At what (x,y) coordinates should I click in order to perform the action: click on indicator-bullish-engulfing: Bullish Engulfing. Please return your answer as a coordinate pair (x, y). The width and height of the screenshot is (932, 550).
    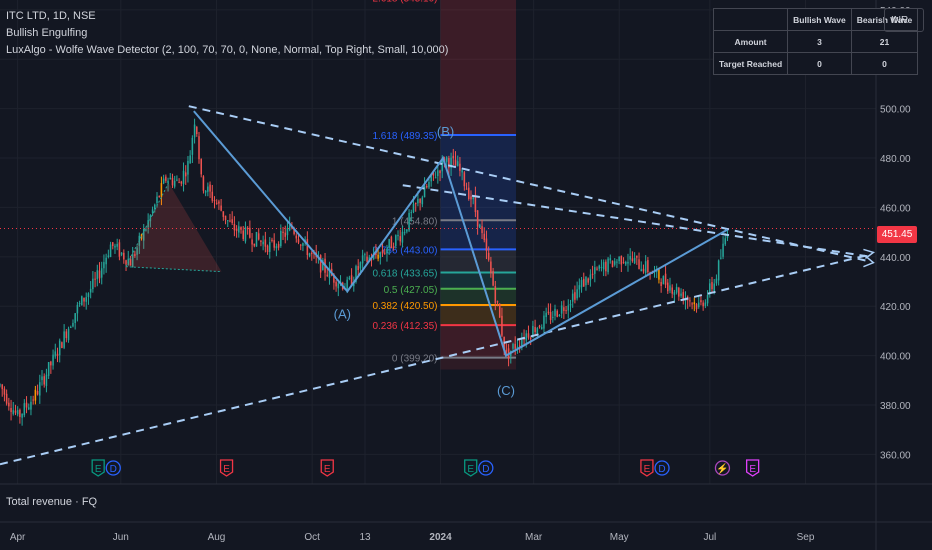
    Looking at the image, I should click on (47, 33).